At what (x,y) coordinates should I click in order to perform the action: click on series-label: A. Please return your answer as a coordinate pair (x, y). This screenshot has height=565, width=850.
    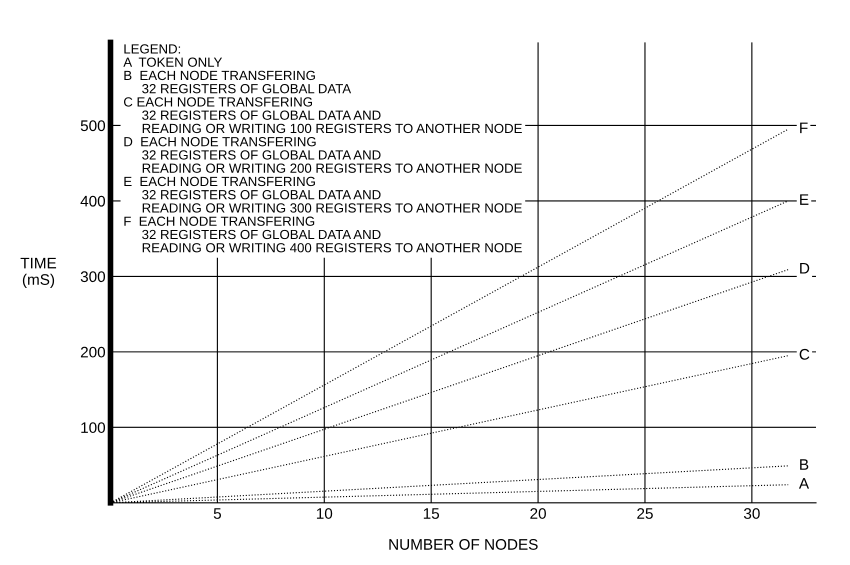
    Looking at the image, I should click on (804, 483).